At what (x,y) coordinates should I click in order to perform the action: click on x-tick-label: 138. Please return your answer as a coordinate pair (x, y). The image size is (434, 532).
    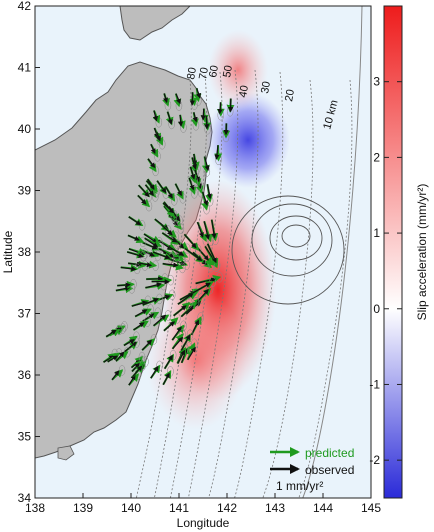
    Looking at the image, I should click on (35, 508).